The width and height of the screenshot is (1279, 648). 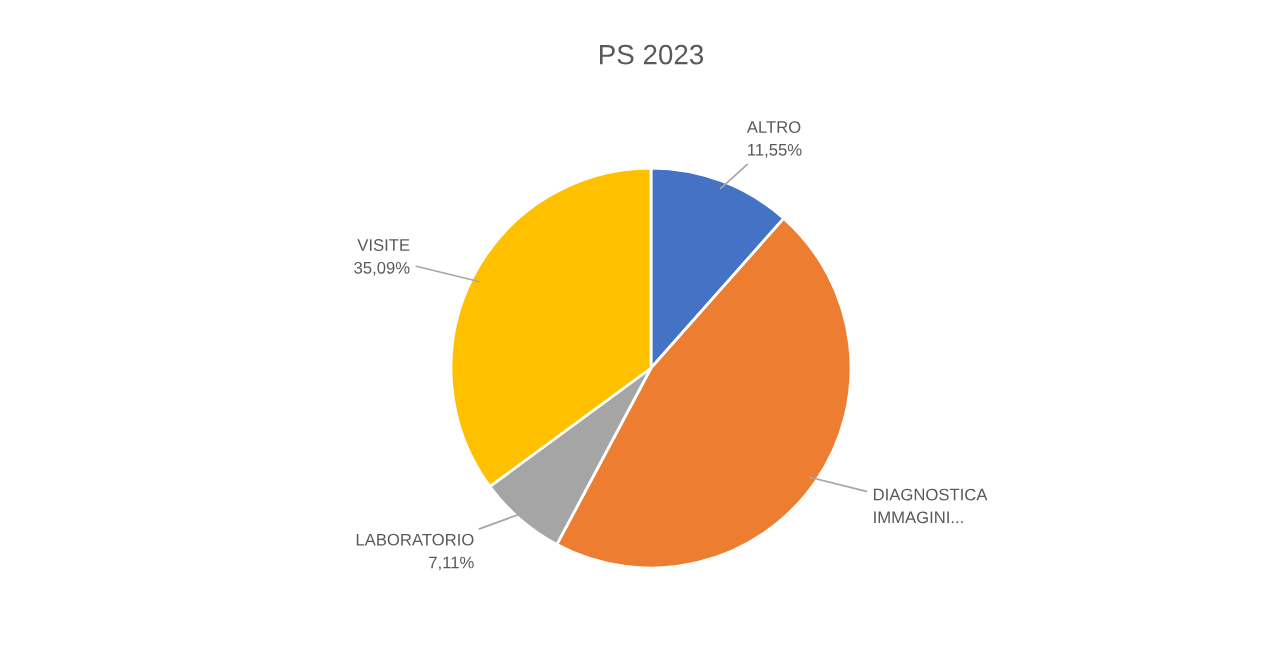 I want to click on slice-label: LABORATORIO, so click(x=415, y=539).